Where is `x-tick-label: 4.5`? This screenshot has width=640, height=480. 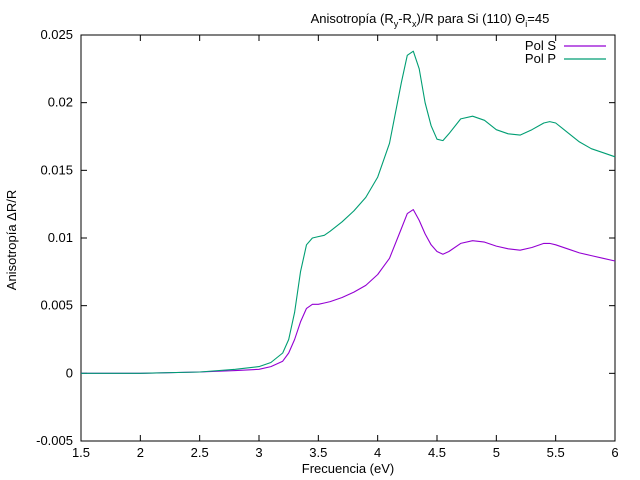 x-tick-label: 4.5 is located at coordinates (437, 452).